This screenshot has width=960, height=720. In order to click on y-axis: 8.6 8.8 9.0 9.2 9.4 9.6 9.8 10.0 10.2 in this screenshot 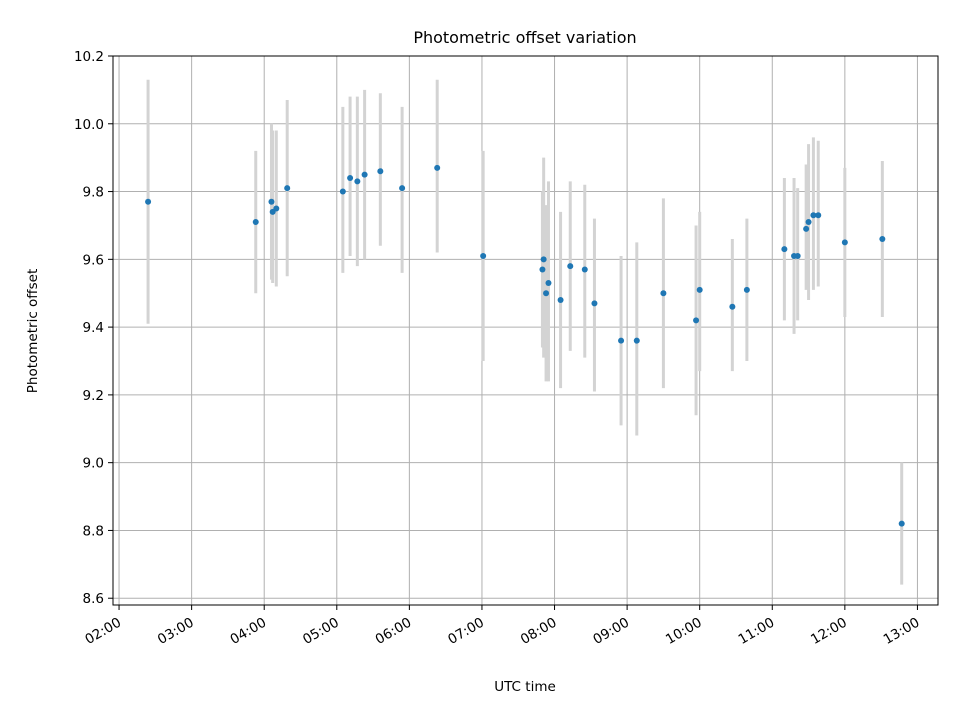, I will do `click(93, 328)`.